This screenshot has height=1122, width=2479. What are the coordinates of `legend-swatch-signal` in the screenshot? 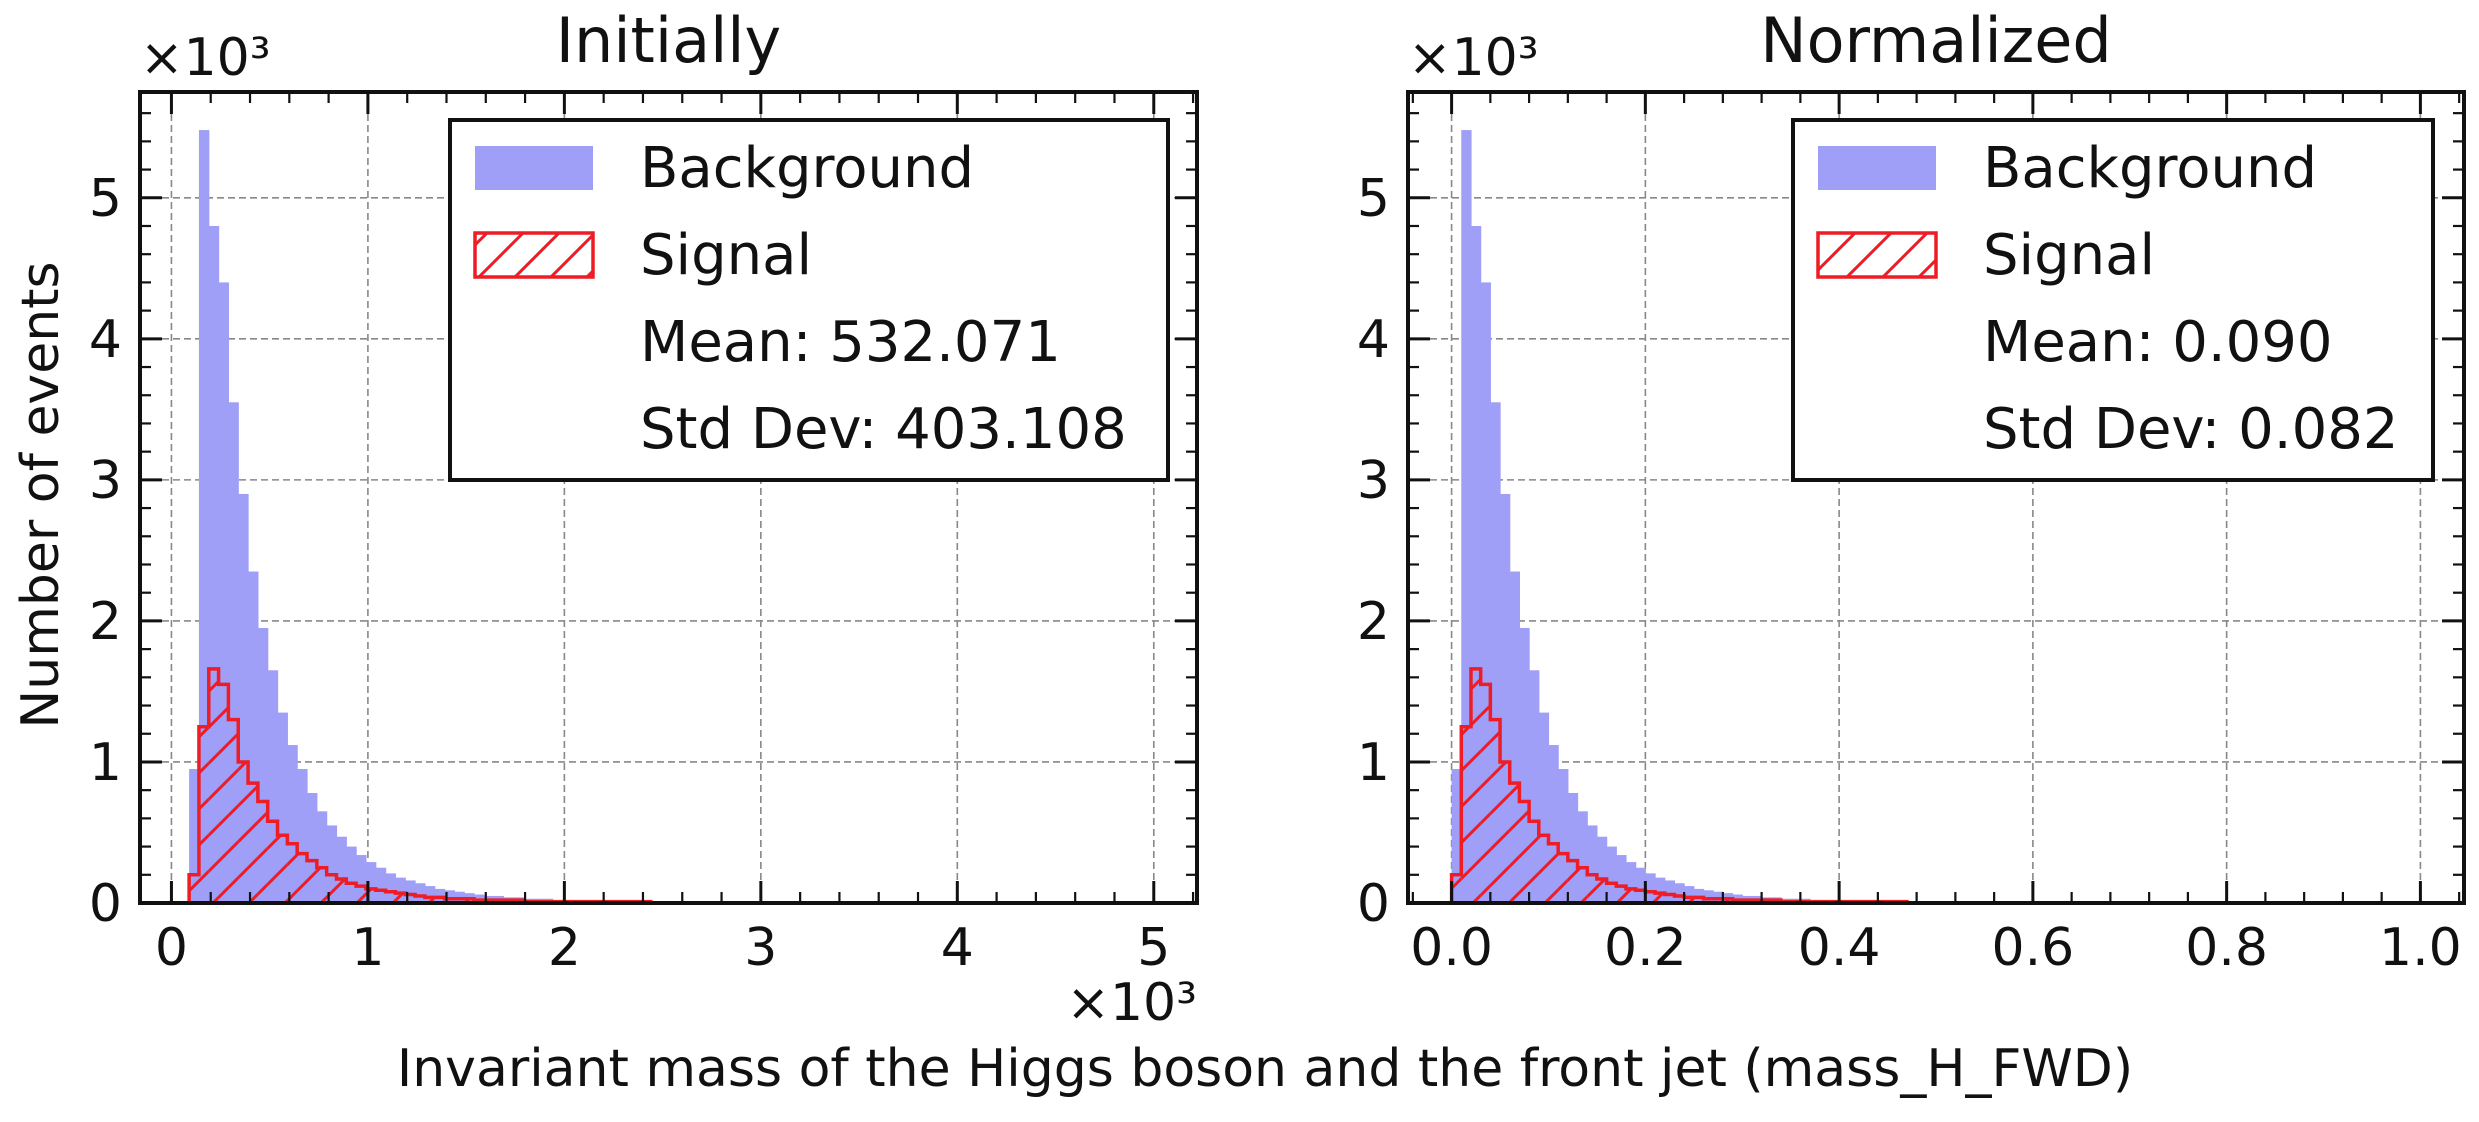 It's located at (1877, 255).